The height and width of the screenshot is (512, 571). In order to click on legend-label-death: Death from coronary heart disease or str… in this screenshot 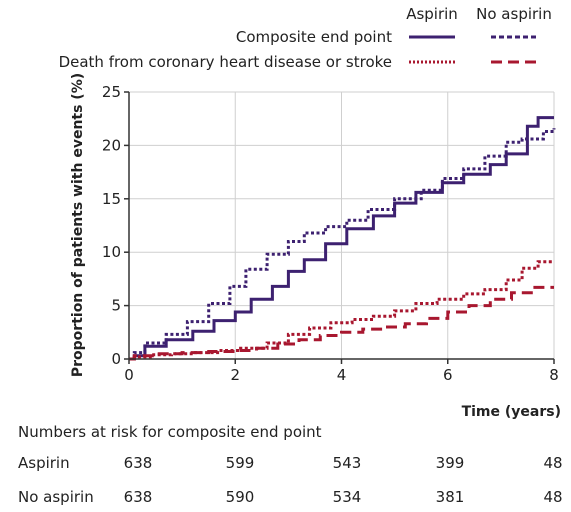, I will do `click(225, 62)`.